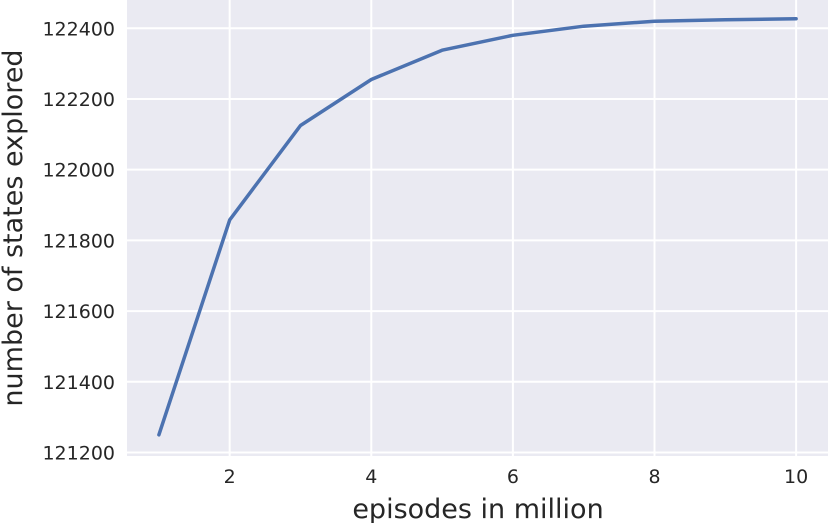 This screenshot has height=523, width=828. What do you see at coordinates (78, 312) in the screenshot?
I see `y-tick-label: 121600` at bounding box center [78, 312].